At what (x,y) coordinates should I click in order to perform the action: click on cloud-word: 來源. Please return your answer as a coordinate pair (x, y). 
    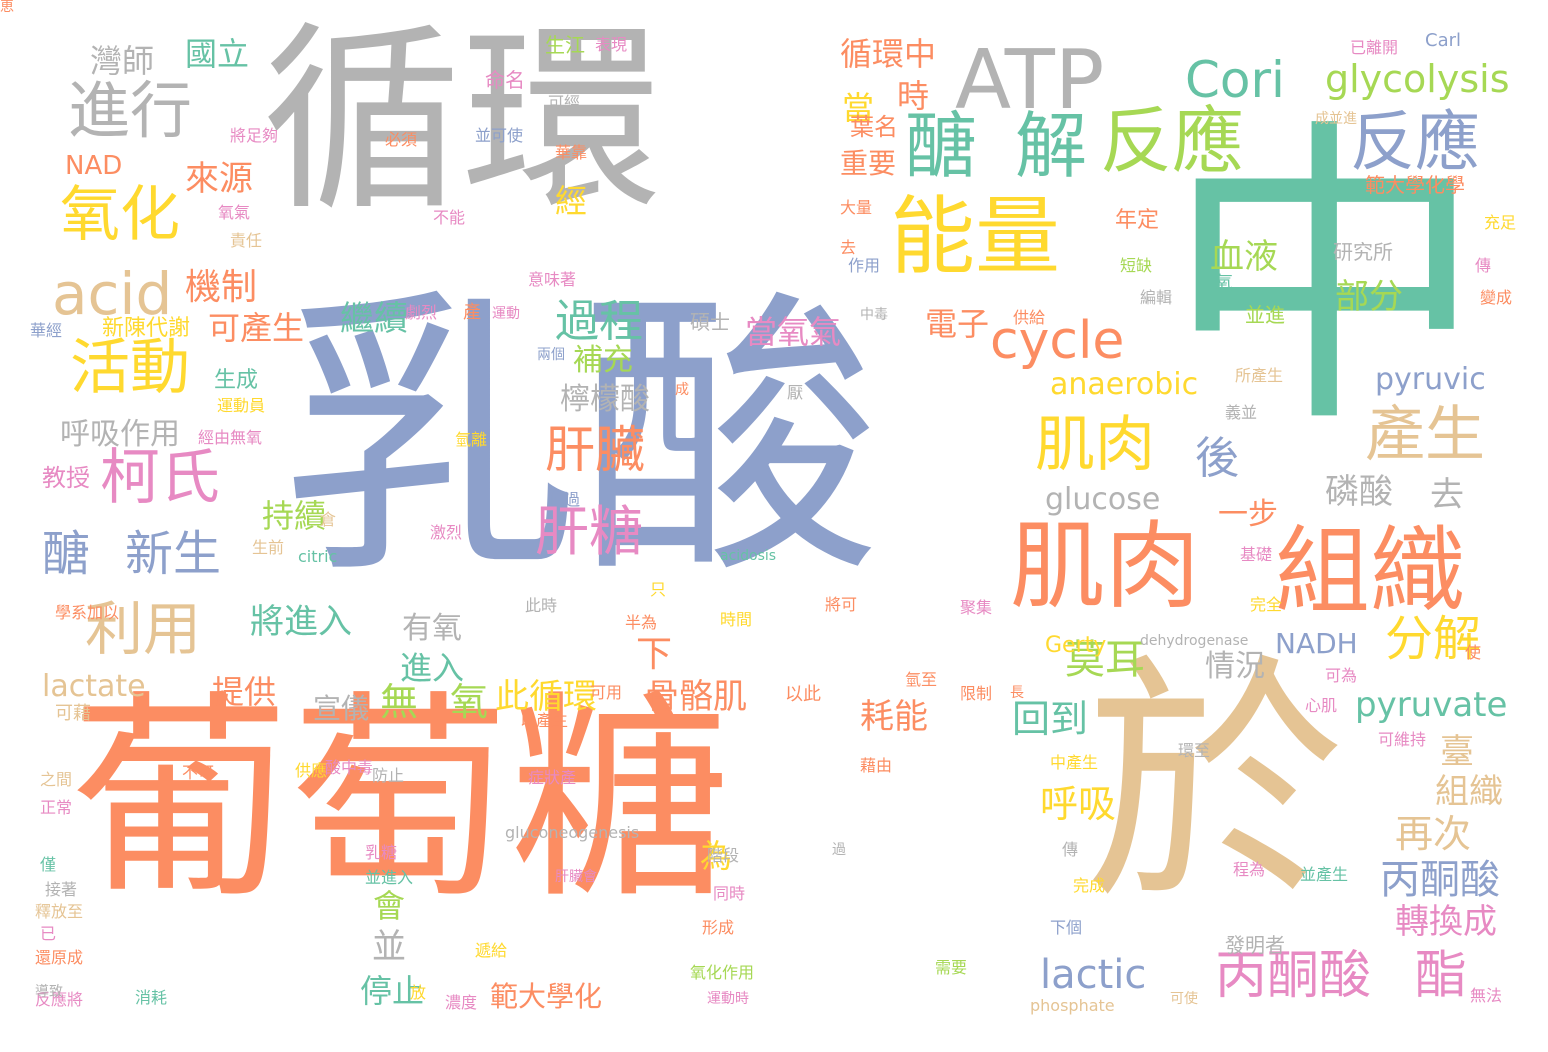
    Looking at the image, I should click on (219, 179).